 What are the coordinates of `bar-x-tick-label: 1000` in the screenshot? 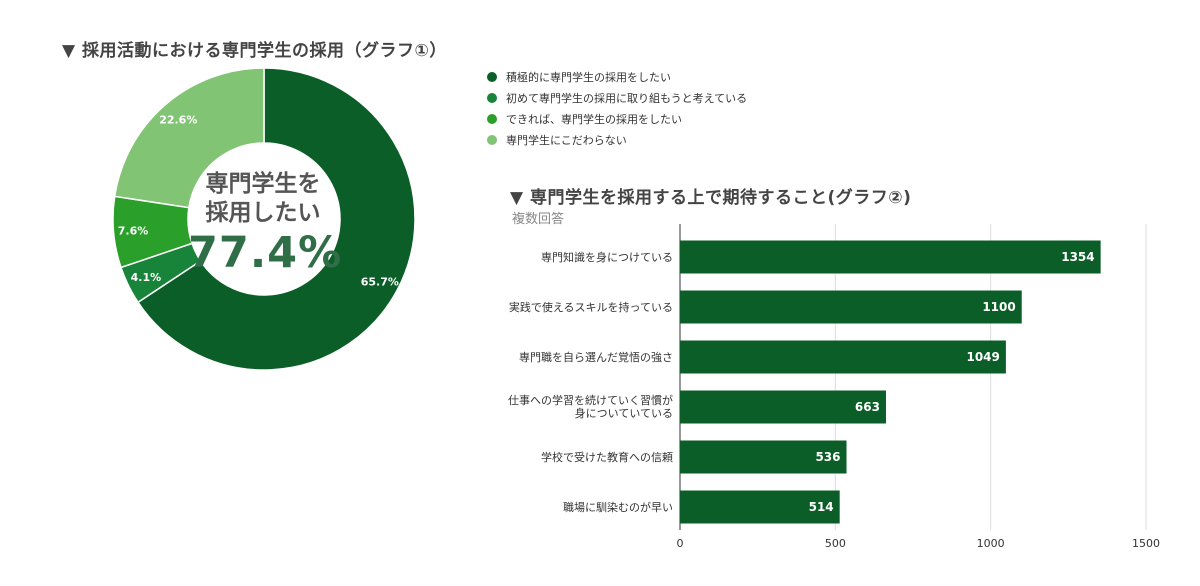 It's located at (991, 543).